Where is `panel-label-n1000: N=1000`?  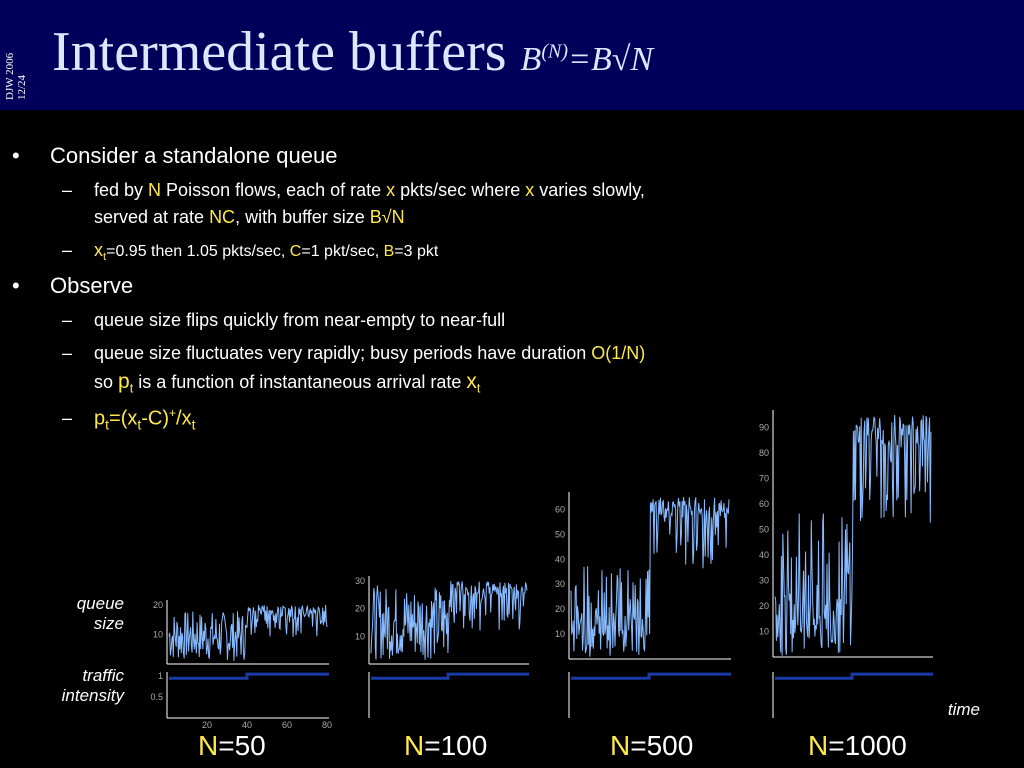
panel-label-n1000: N=1000 is located at coordinates (857, 745).